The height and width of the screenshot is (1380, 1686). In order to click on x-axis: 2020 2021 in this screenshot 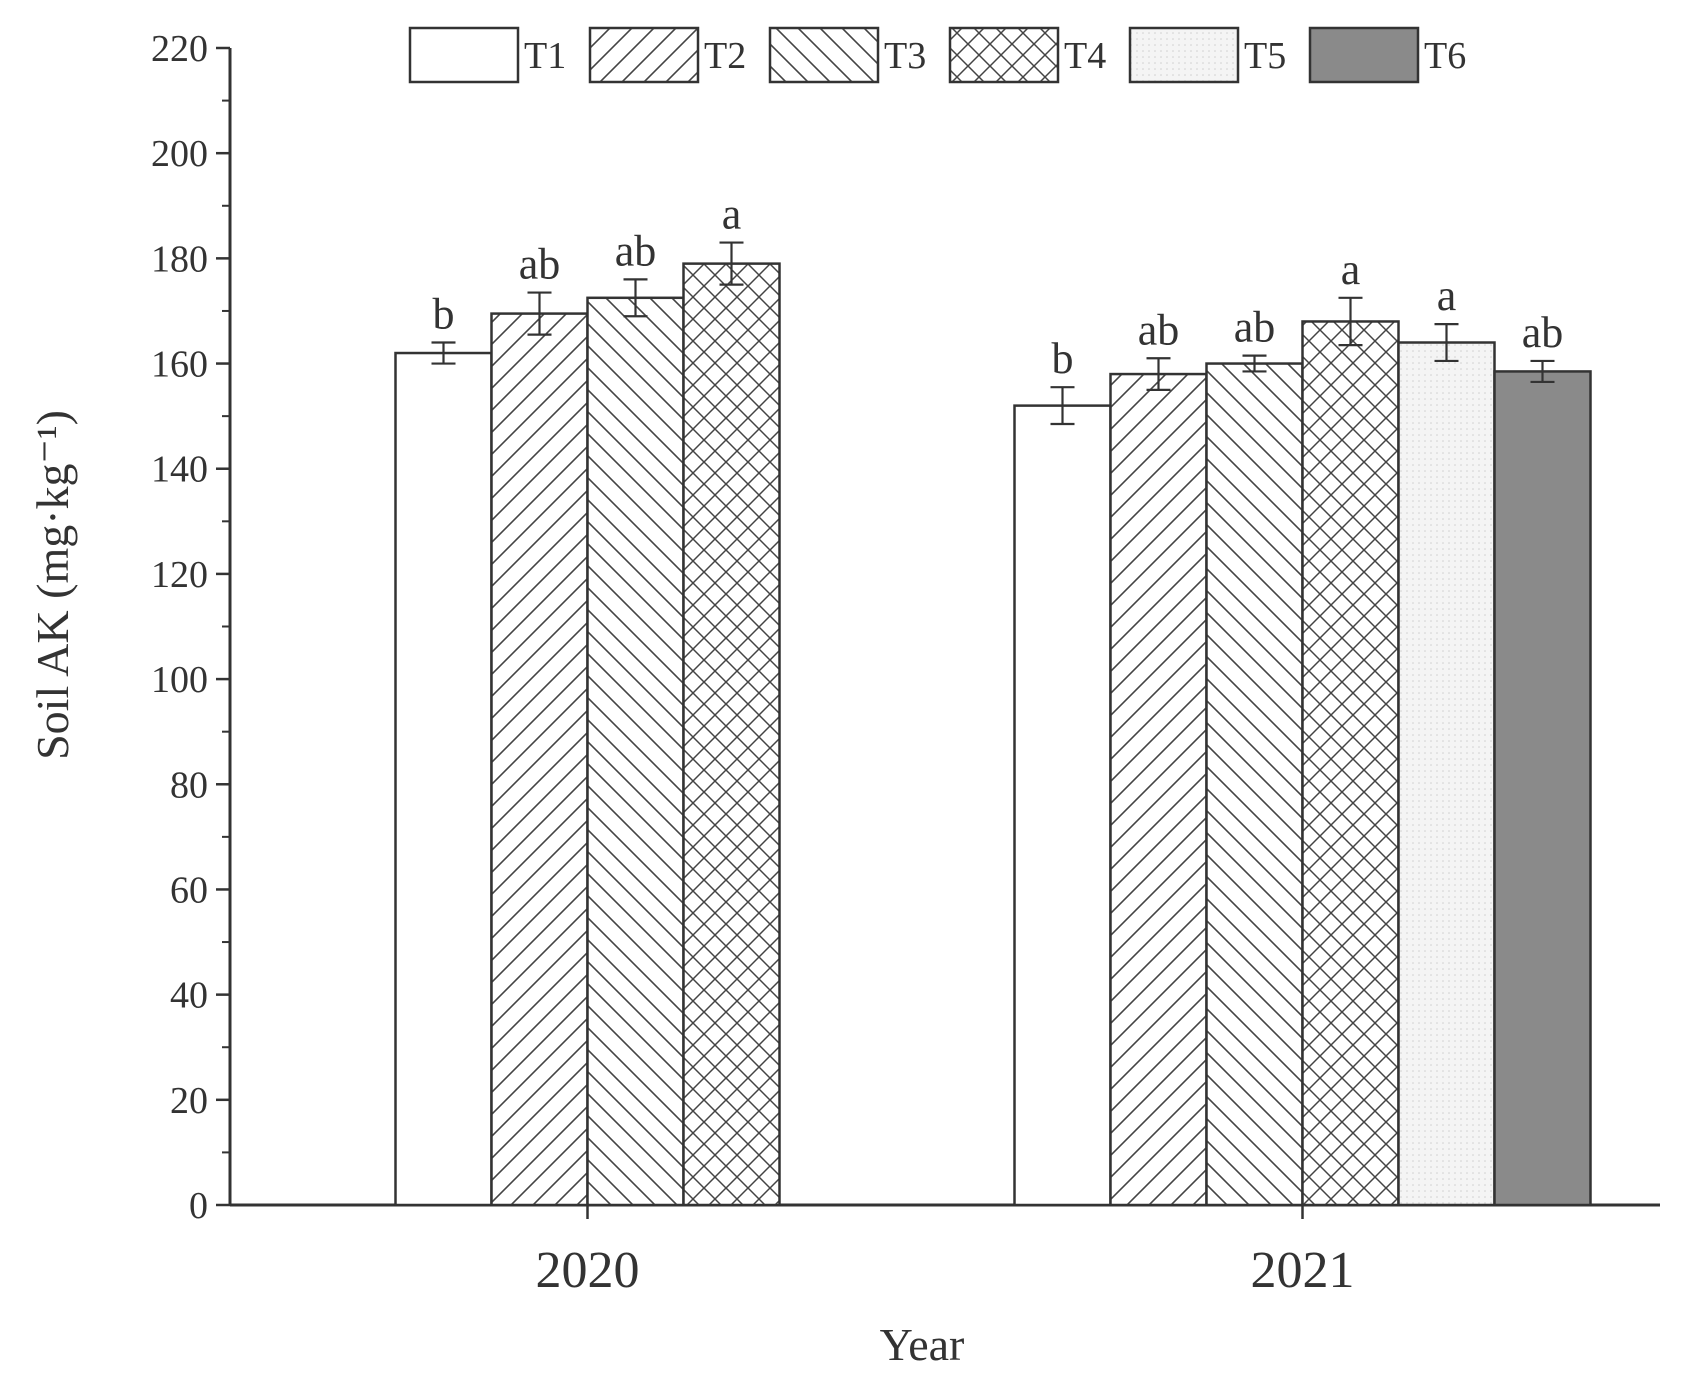, I will do `click(945, 1251)`.